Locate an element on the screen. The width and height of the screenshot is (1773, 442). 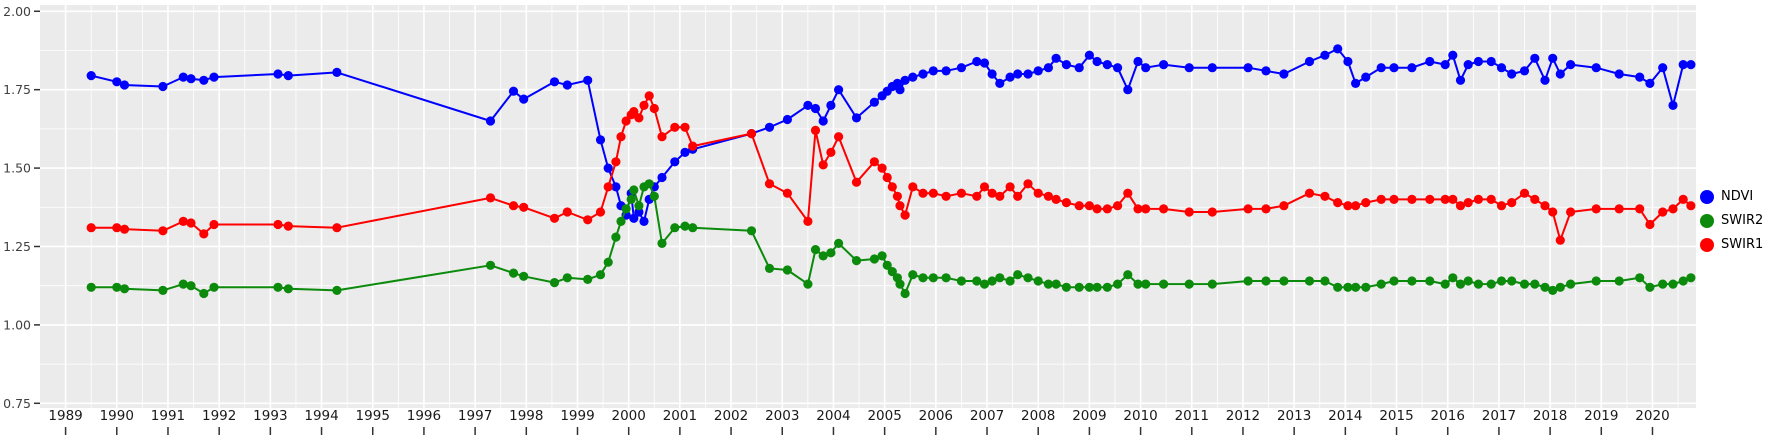
svg-text: 1992 is located at coordinates (219, 416).